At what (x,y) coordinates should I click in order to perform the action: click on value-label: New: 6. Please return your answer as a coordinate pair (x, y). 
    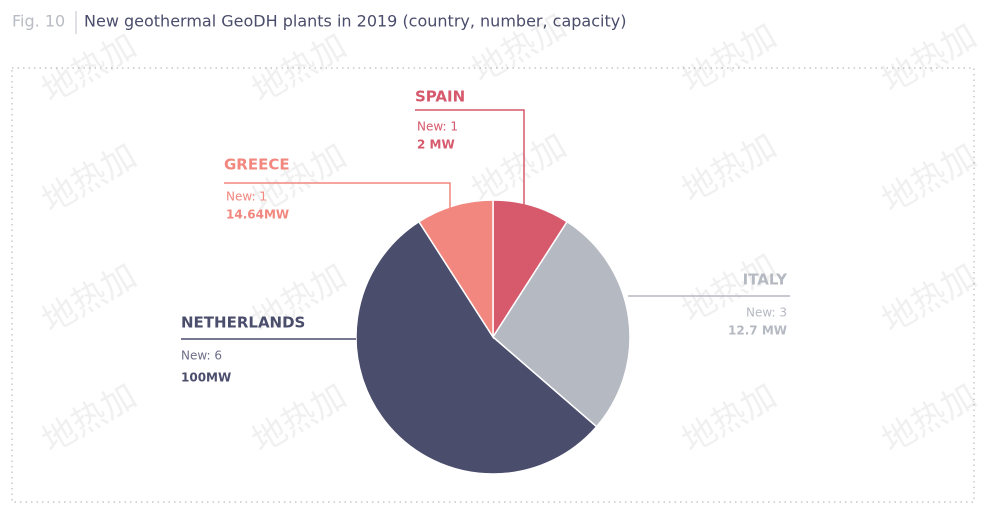
    Looking at the image, I should click on (201, 356).